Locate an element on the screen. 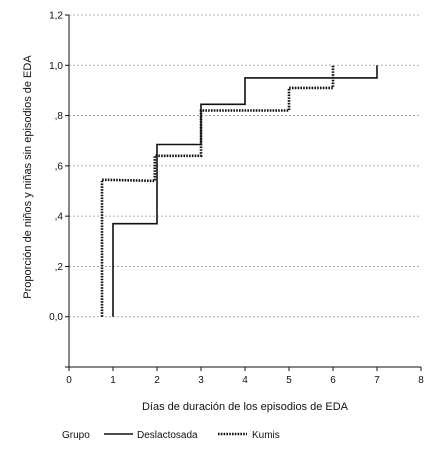  y-tick-label-1: 0,0 is located at coordinates (56, 317).